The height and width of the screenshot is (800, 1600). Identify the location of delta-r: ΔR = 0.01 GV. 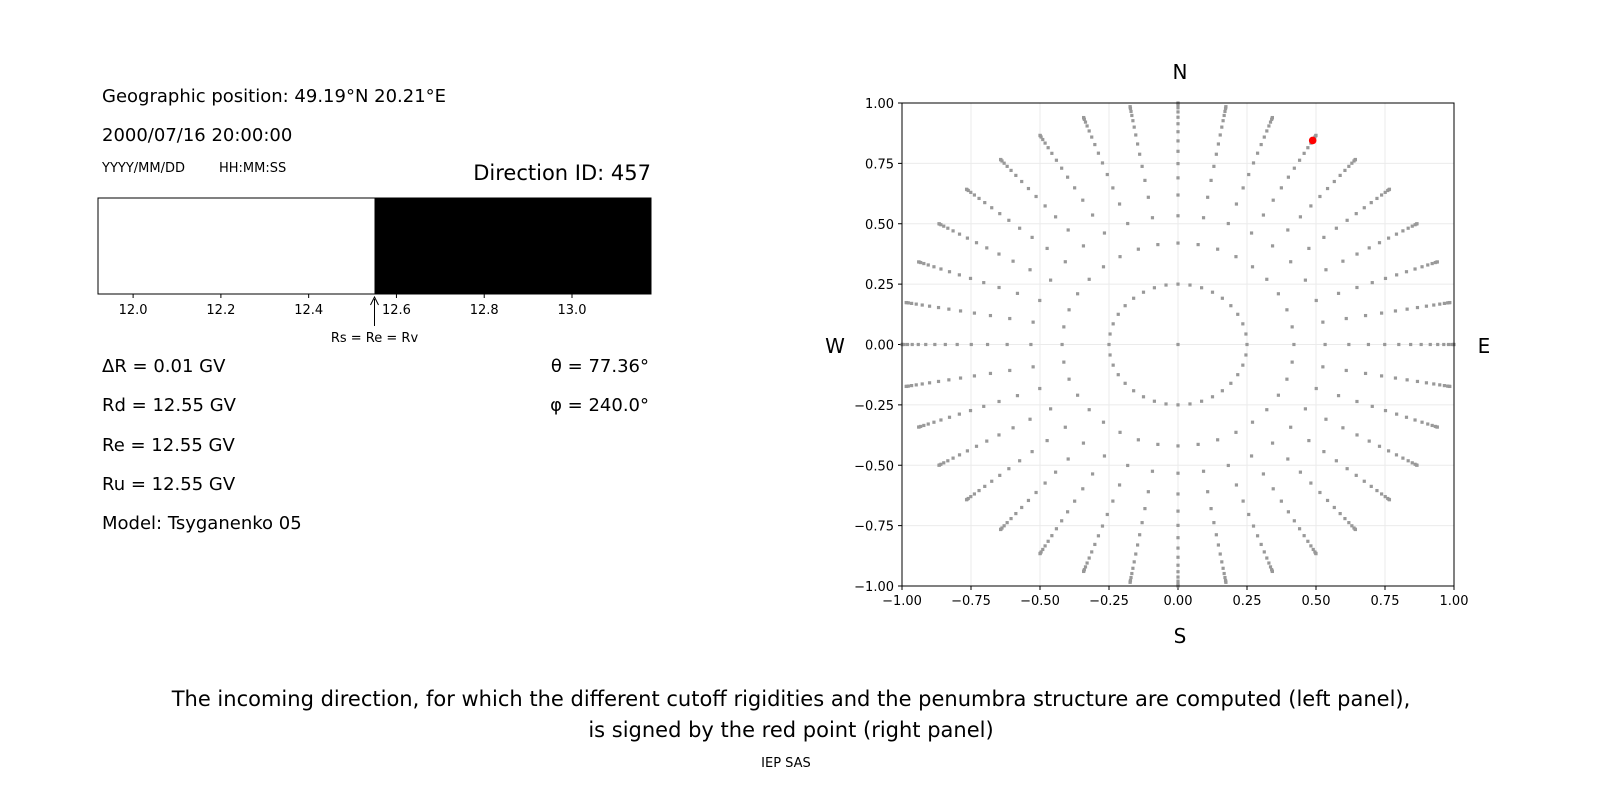
(164, 366).